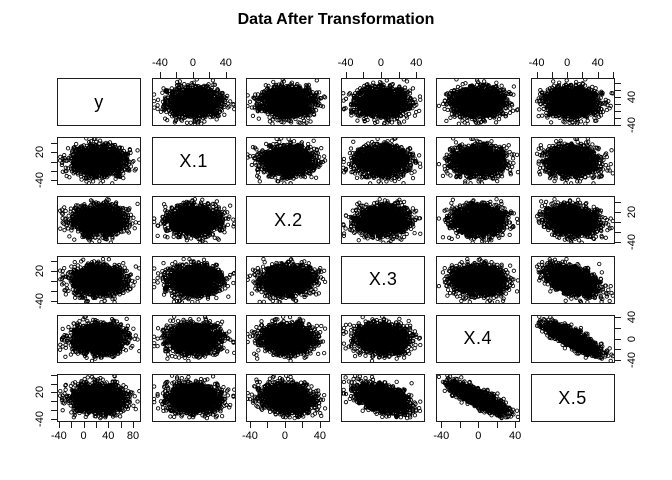 This screenshot has width=672, height=480. I want to click on scatter-panel-r3c6, so click(572, 220).